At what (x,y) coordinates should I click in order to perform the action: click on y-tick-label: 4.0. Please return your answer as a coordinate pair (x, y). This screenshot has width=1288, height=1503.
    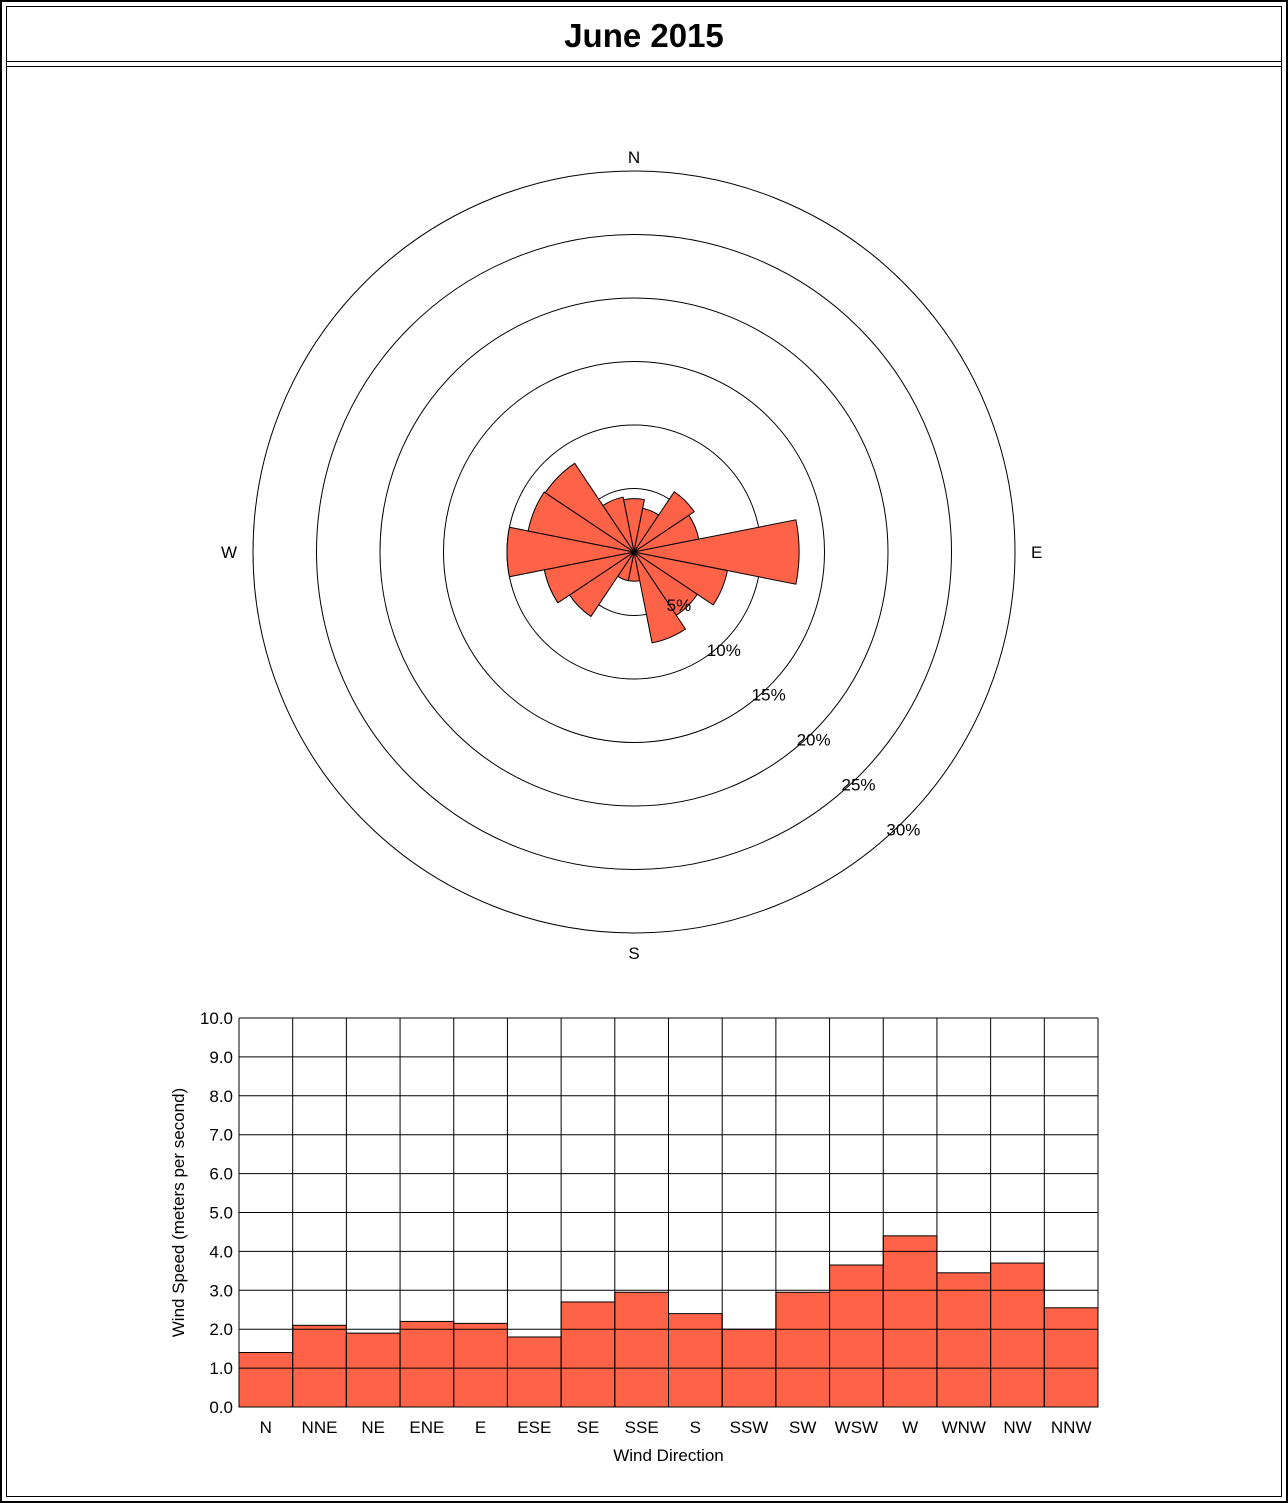
    Looking at the image, I should click on (221, 1251).